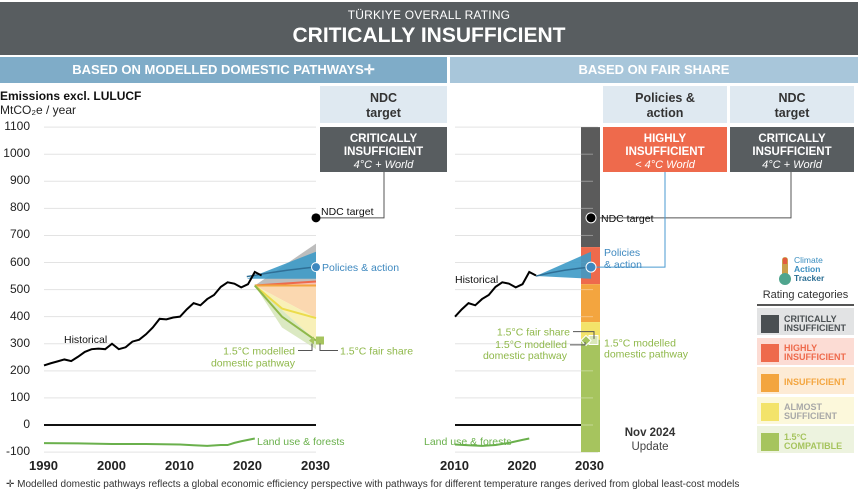 This screenshot has width=858, height=493. What do you see at coordinates (383, 104) in the screenshot?
I see `left-ndc-header: NDC target` at bounding box center [383, 104].